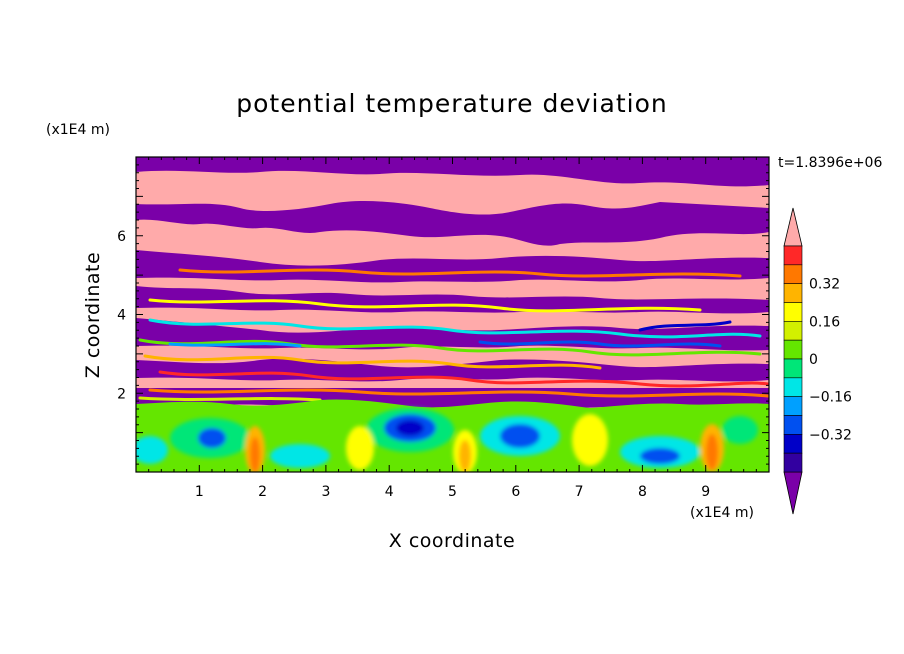 This screenshot has height=654, width=904. Describe the element at coordinates (642, 492) in the screenshot. I see `x-tick-label: 8` at that location.